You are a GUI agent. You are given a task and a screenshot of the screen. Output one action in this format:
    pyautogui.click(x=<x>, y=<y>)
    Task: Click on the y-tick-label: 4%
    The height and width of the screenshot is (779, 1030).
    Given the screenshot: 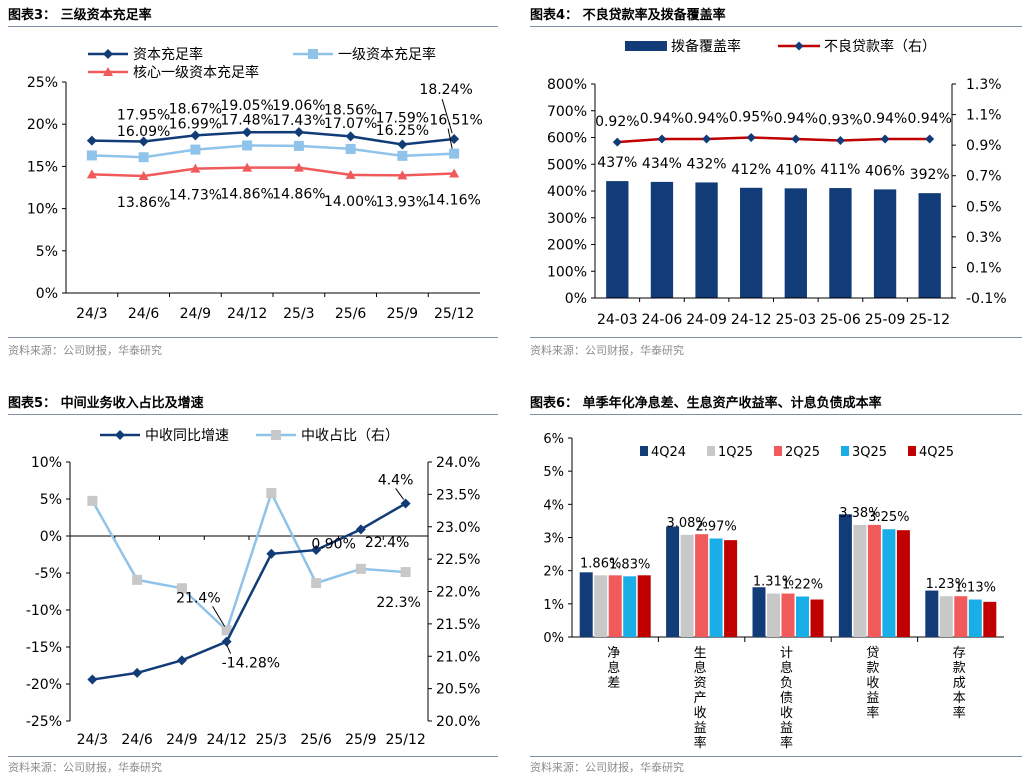 What is the action you would take?
    pyautogui.click(x=553, y=505)
    